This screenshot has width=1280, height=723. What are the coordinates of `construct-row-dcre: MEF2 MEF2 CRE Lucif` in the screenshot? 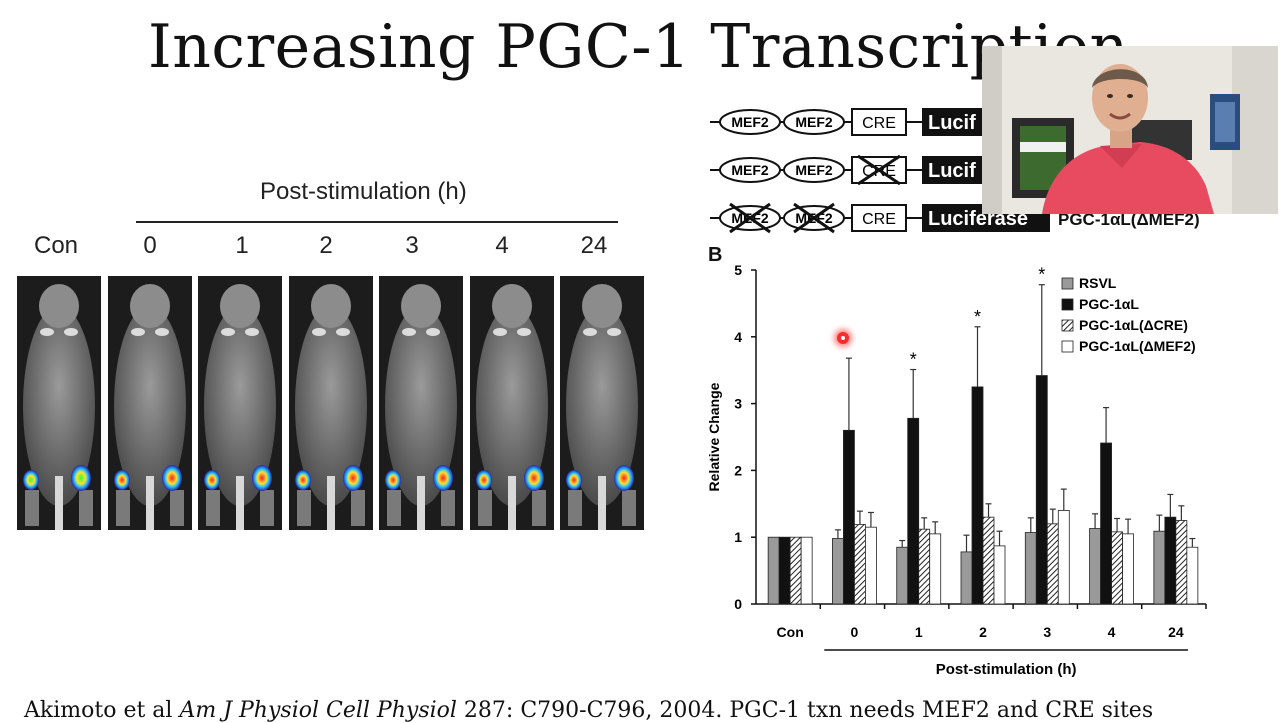 It's located at (850, 170).